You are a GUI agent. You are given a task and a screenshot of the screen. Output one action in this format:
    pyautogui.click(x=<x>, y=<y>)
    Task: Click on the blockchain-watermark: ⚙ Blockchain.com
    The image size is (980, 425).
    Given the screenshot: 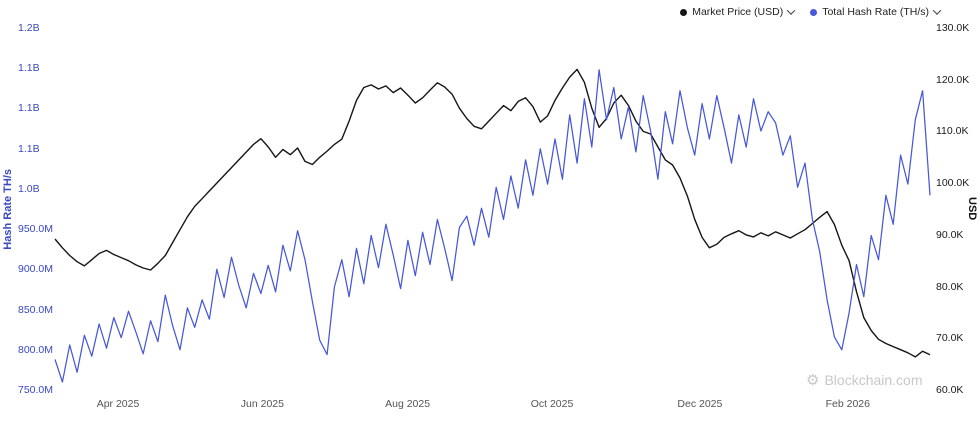 What is the action you would take?
    pyautogui.click(x=864, y=380)
    